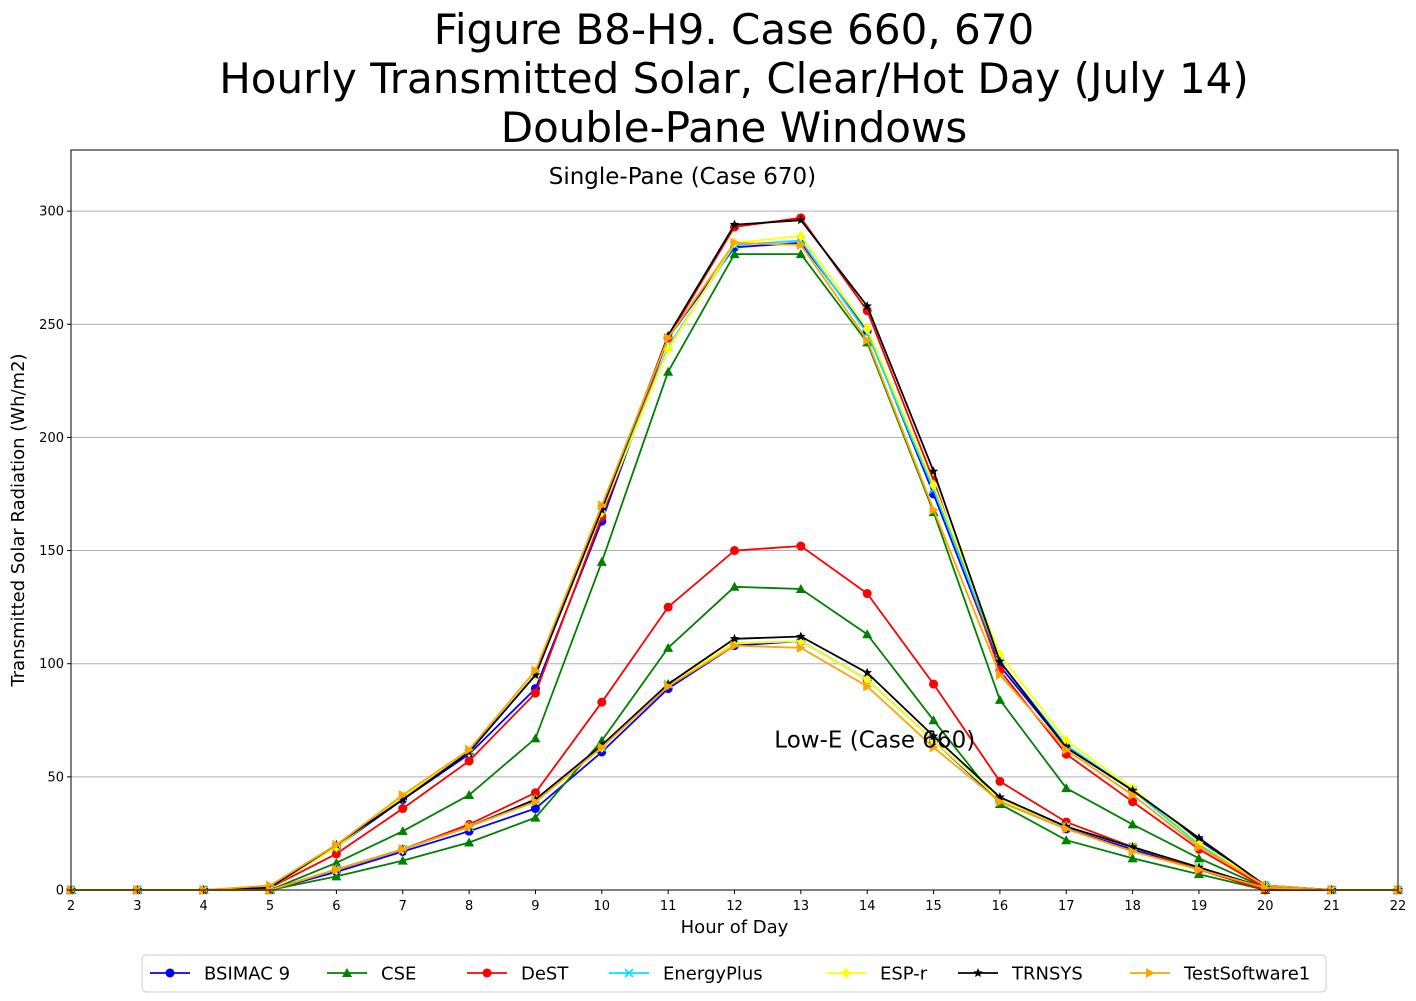  What do you see at coordinates (734, 127) in the screenshot?
I see `title-line-3: Double-Pane Windows` at bounding box center [734, 127].